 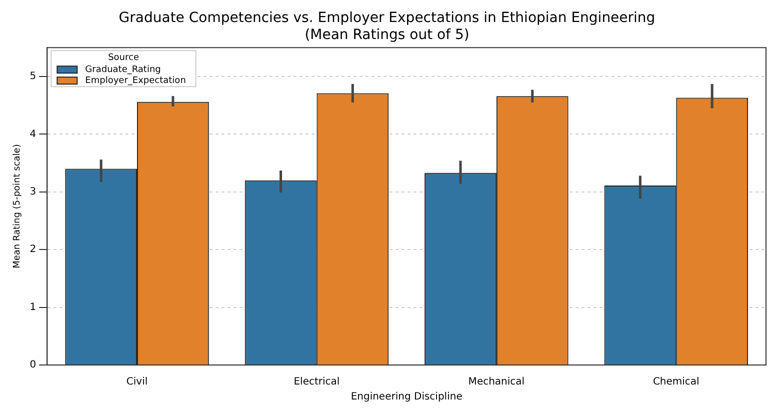 What do you see at coordinates (387, 34) in the screenshot?
I see `chart-subtitle: (Mean Ratings out of 5)` at bounding box center [387, 34].